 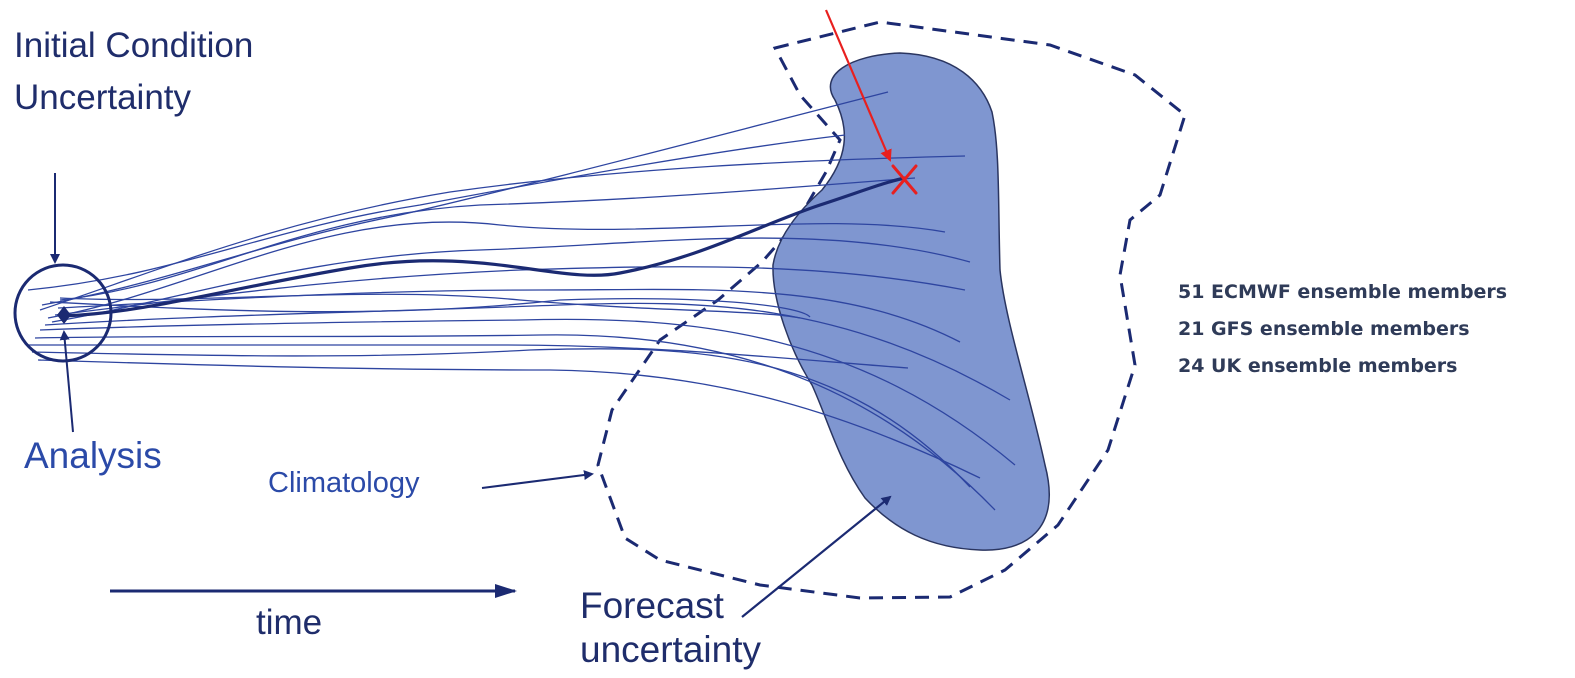 What do you see at coordinates (344, 483) in the screenshot?
I see `climatology-label: Climatology` at bounding box center [344, 483].